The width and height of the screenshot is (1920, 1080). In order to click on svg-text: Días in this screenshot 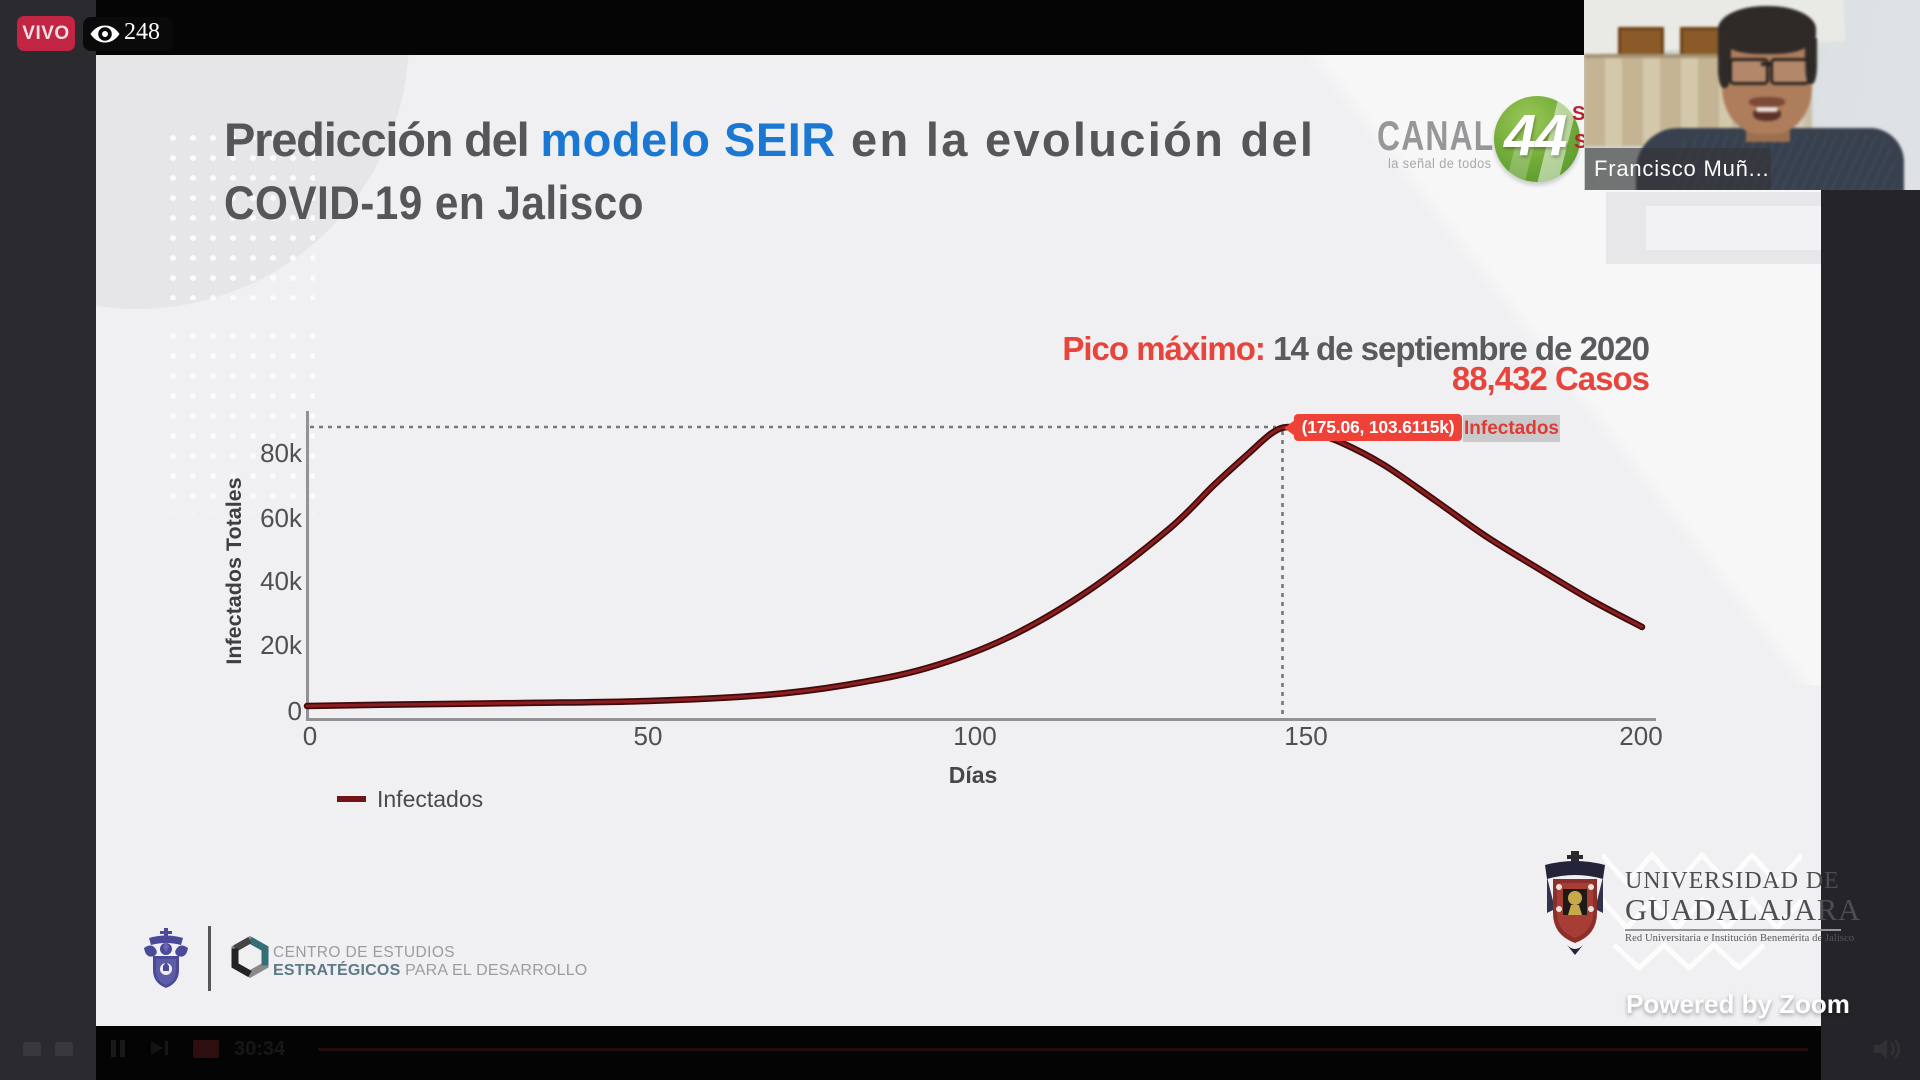, I will do `click(973, 775)`.